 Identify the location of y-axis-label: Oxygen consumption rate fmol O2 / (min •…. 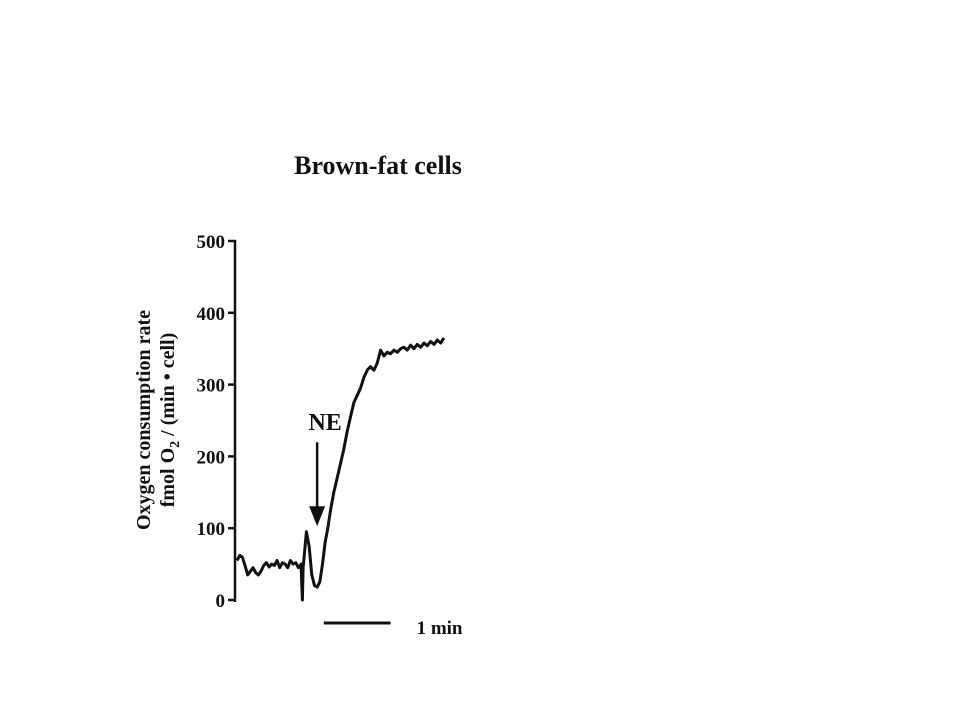
(158, 420).